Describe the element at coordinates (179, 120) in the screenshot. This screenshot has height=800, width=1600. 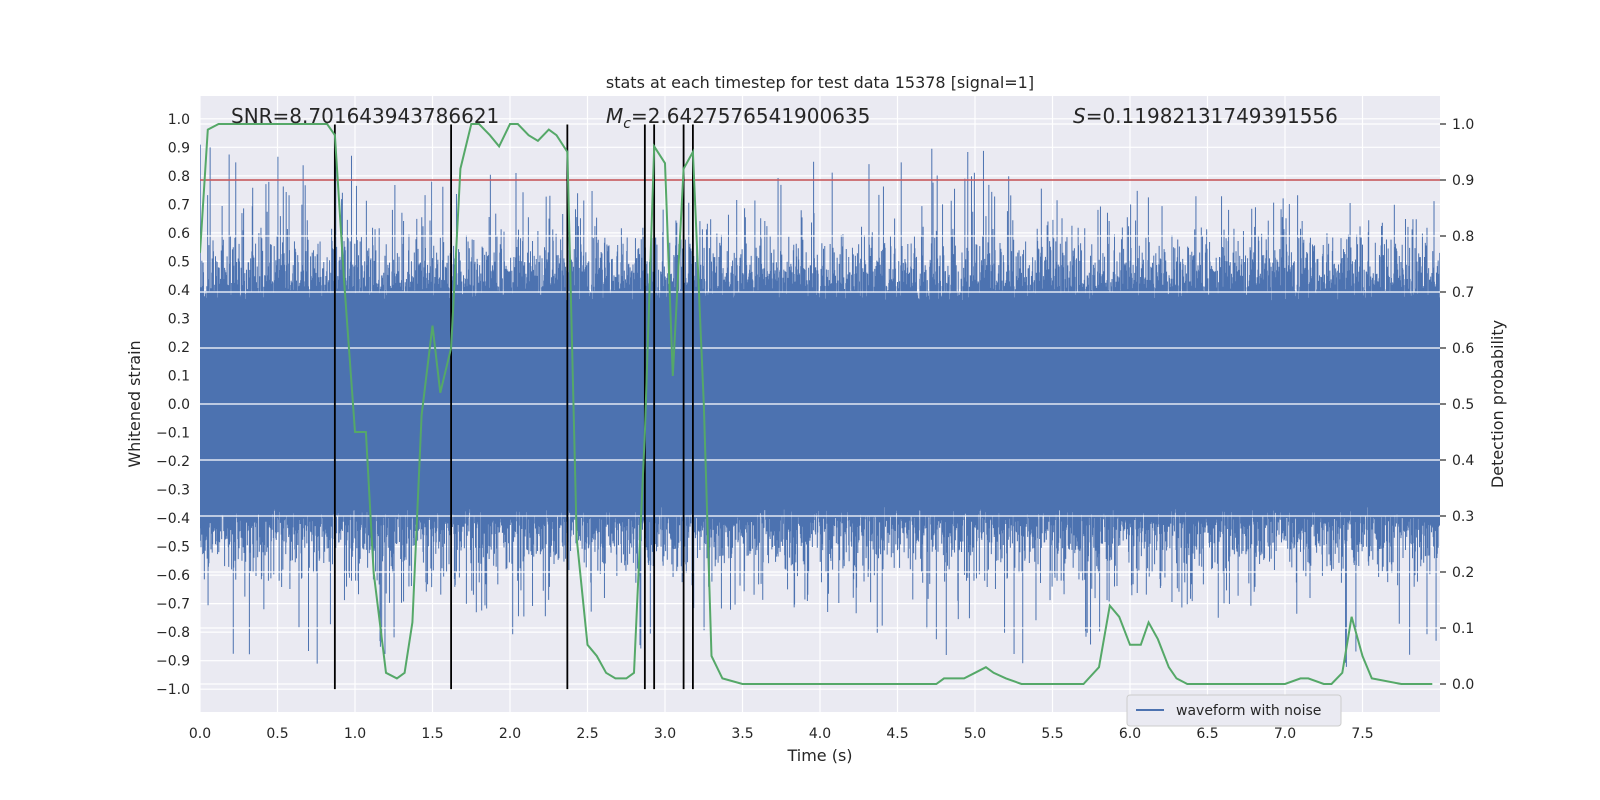
I see `left-tick-label: 1.0` at that location.